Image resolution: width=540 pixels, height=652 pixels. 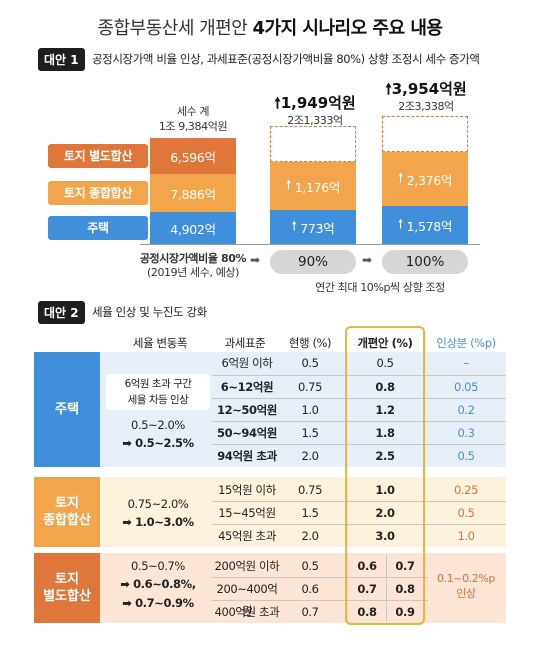 I want to click on table-row: 200~400억원 0.6 0.7 0.8, so click(x=320, y=598).